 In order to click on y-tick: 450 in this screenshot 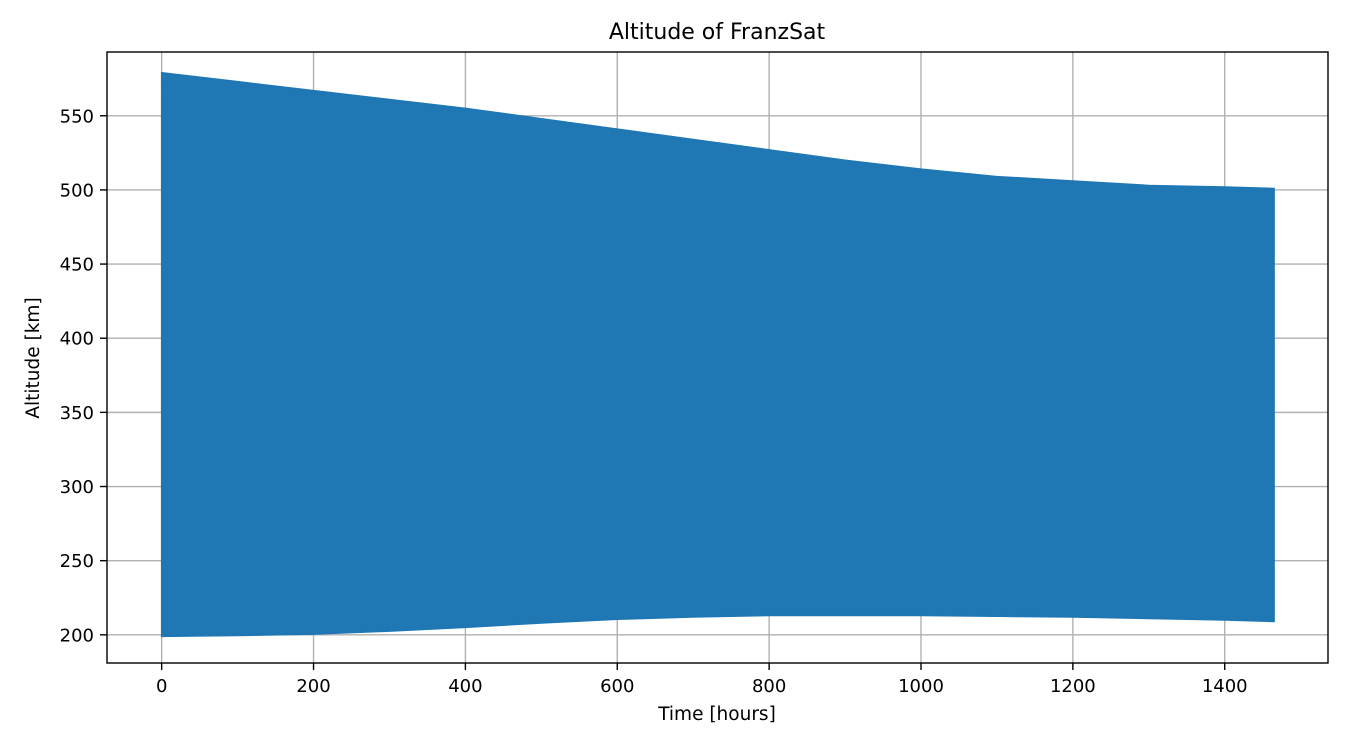, I will do `click(83, 265)`.